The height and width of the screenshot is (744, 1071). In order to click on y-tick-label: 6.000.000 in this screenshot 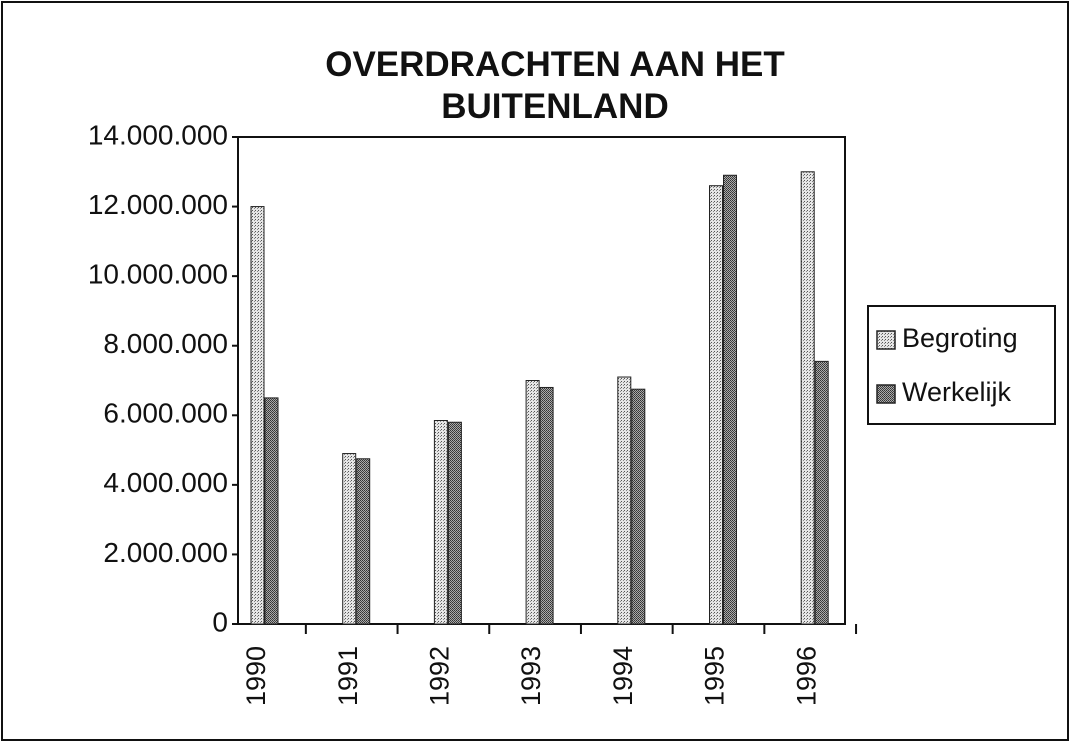, I will do `click(165, 413)`.